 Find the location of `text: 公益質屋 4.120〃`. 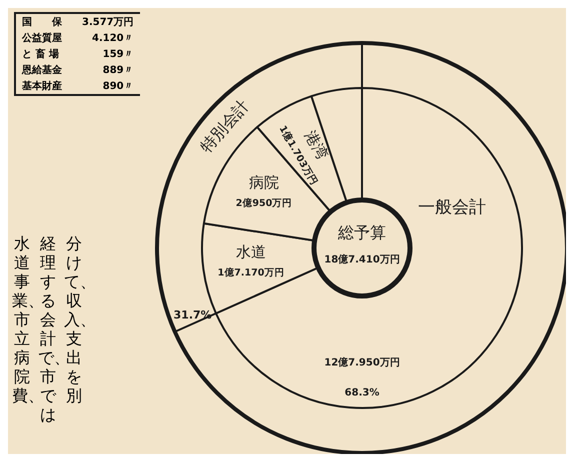

text: 公益質屋 4.120〃 is located at coordinates (78, 38).